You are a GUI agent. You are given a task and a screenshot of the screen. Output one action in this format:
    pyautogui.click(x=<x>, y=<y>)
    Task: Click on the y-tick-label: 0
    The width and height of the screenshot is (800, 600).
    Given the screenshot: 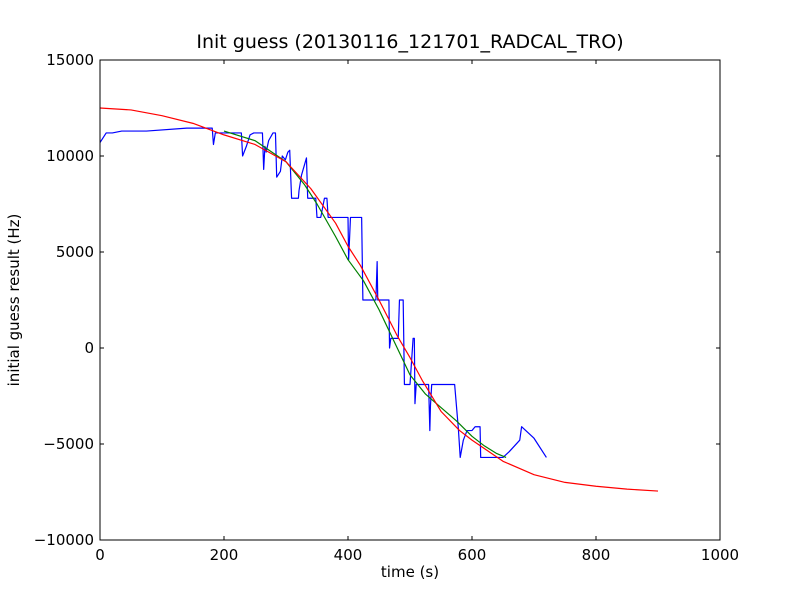 What is the action you would take?
    pyautogui.click(x=89, y=348)
    